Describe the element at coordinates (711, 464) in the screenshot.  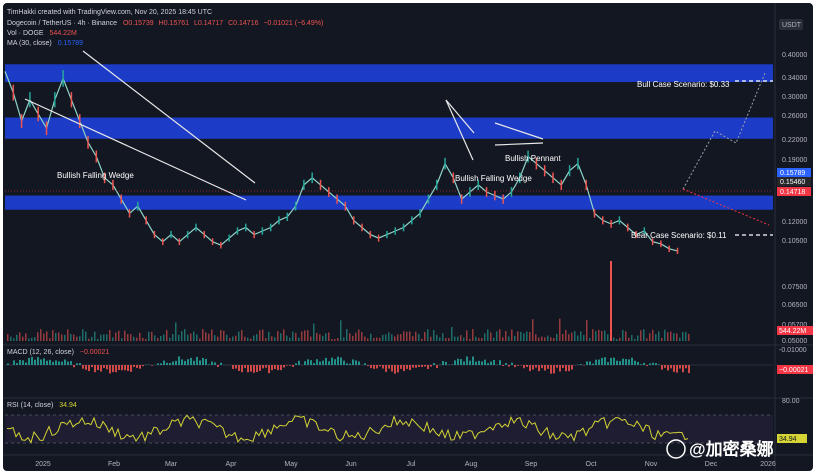
I see `month-tick: Dec` at that location.